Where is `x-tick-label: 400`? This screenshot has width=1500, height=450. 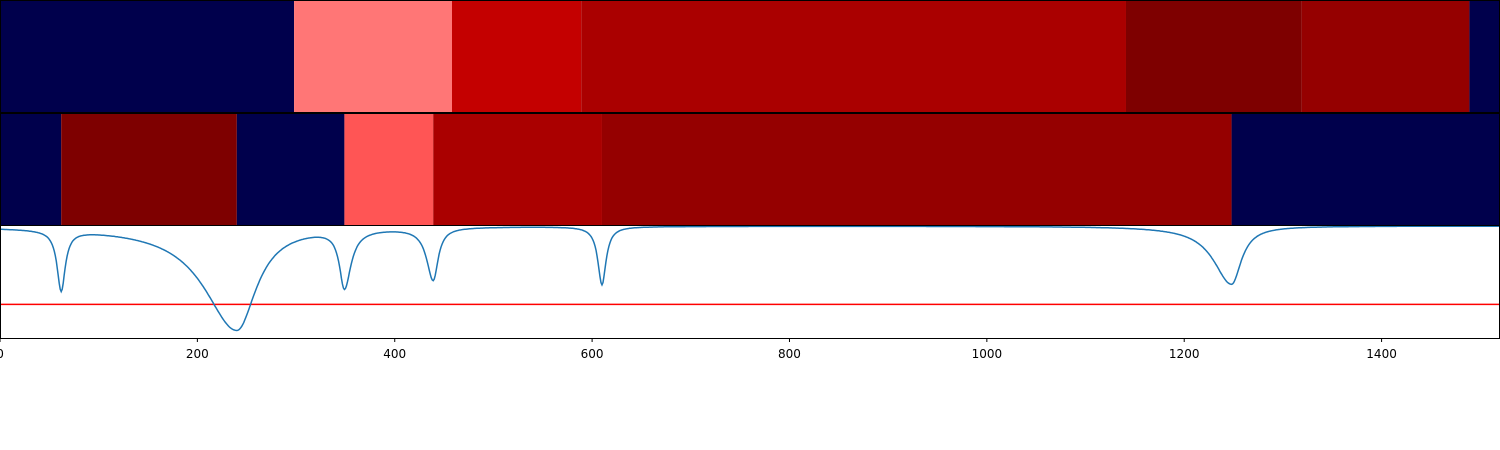
x-tick-label: 400 is located at coordinates (394, 354).